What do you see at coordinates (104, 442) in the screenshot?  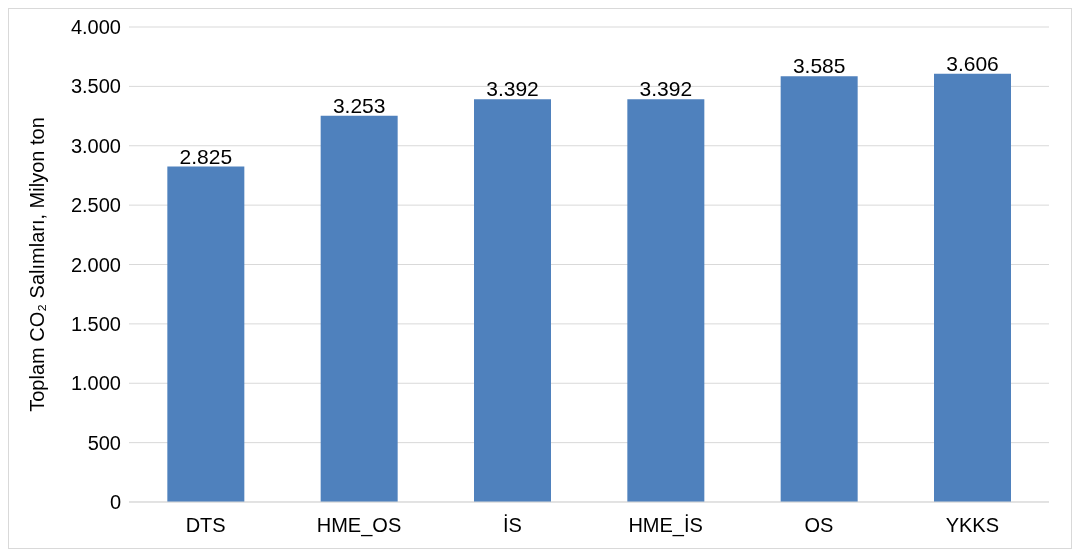 I see `y-tick-label: 500` at bounding box center [104, 442].